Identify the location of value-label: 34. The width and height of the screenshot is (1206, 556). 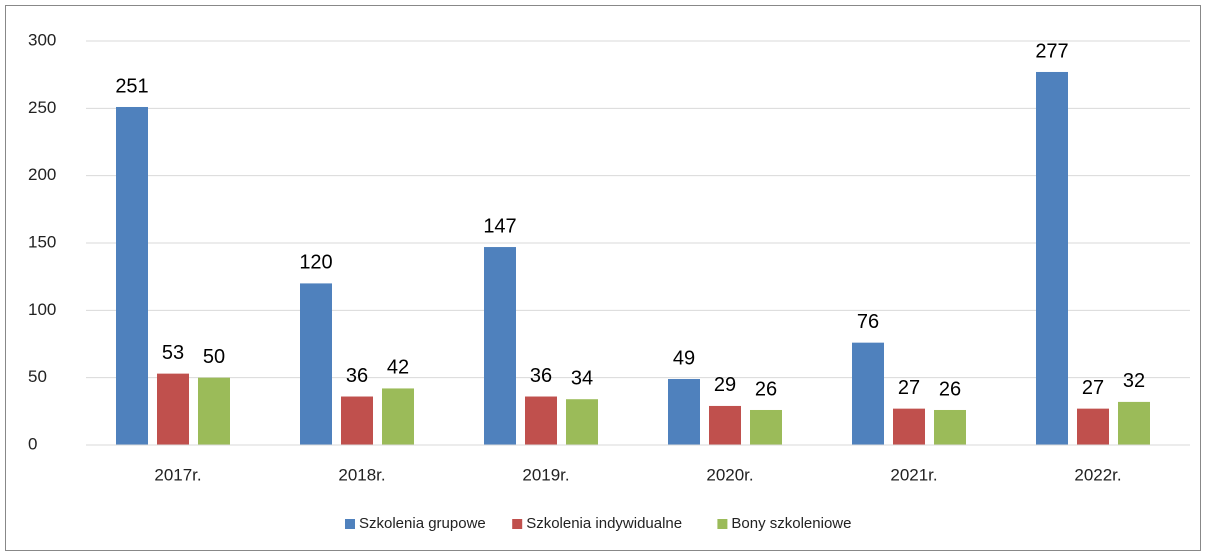
(582, 378).